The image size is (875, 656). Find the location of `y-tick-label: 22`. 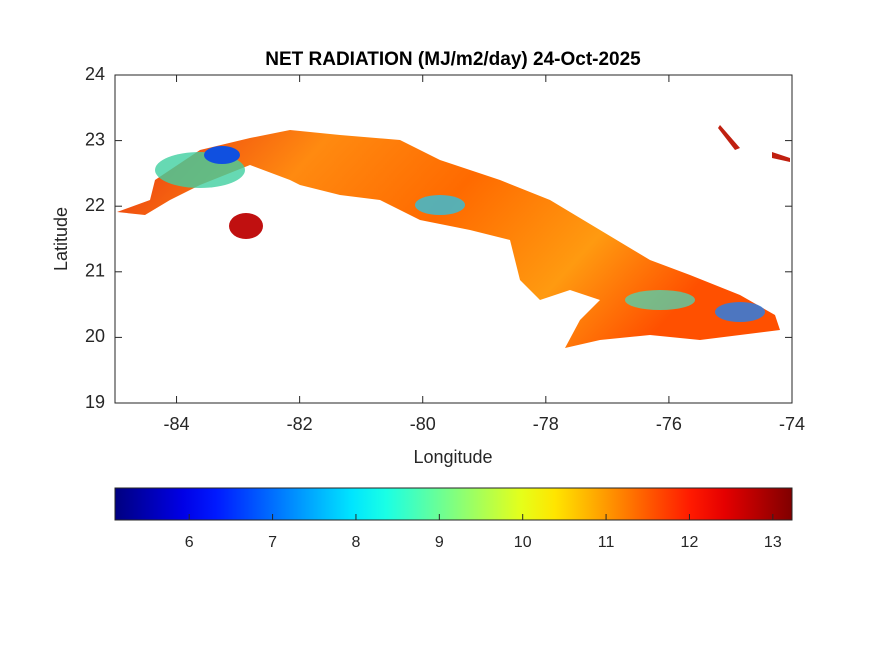

y-tick-label: 22 is located at coordinates (95, 205).